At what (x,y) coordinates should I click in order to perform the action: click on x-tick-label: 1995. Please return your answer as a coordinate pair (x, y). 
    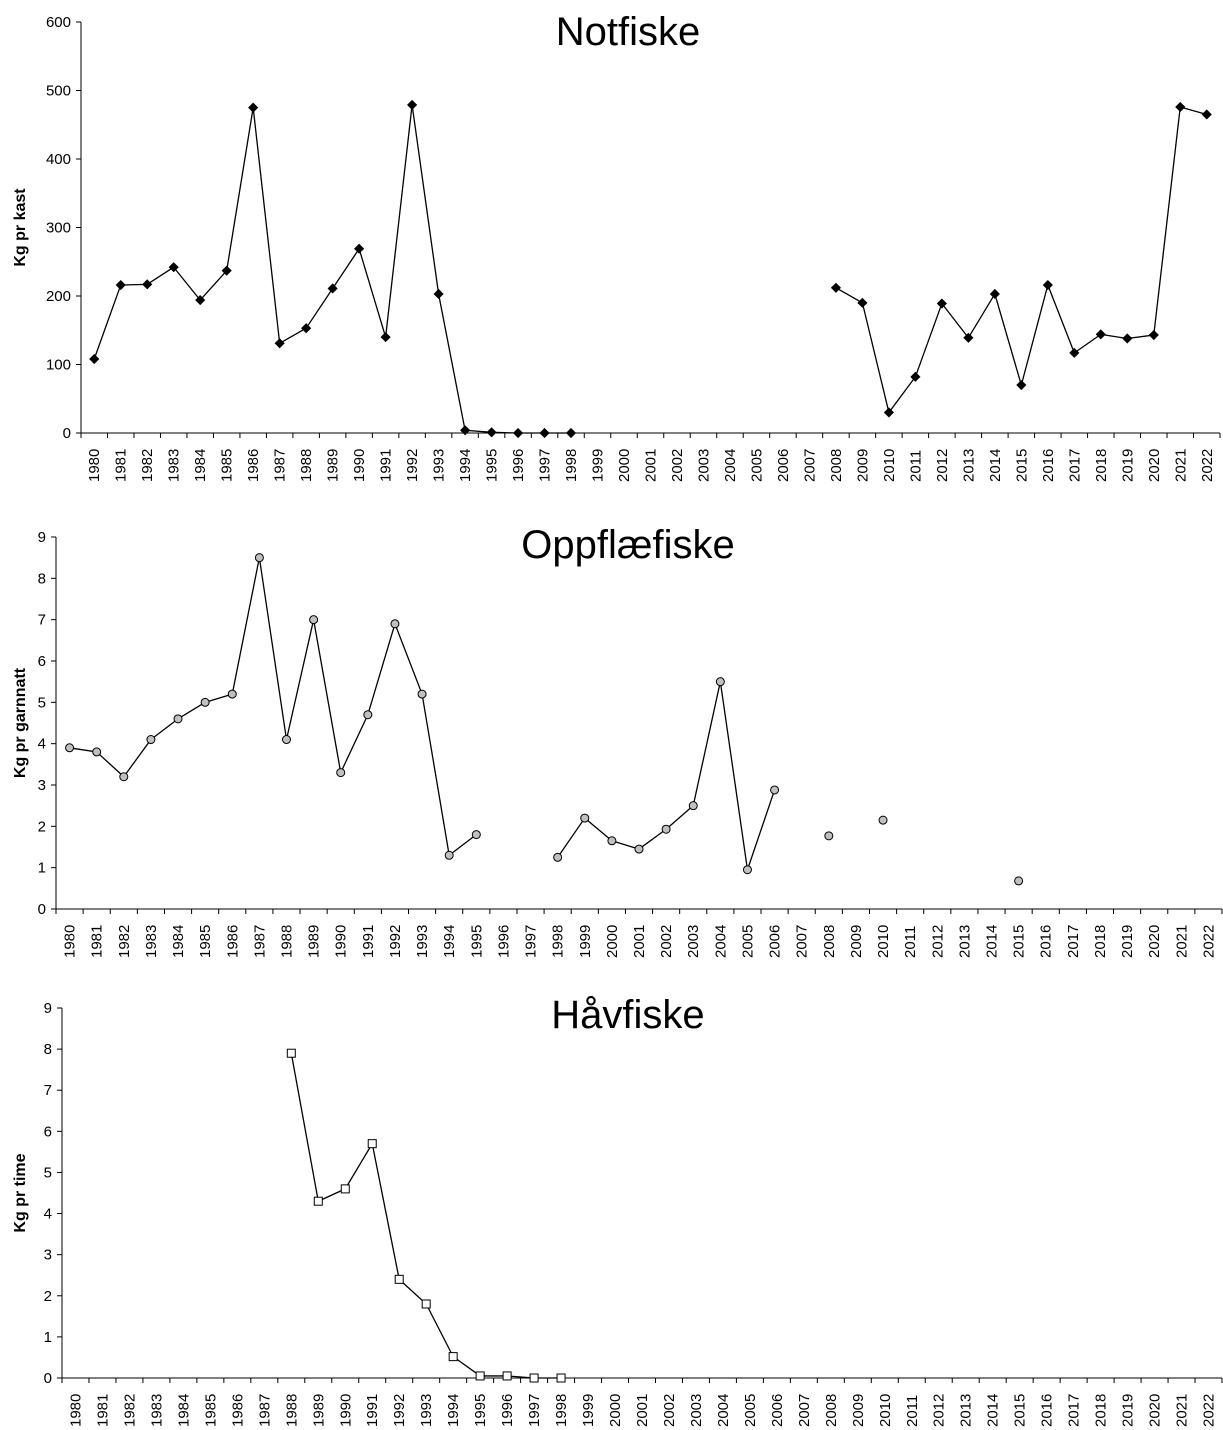
    Looking at the image, I should click on (476, 941).